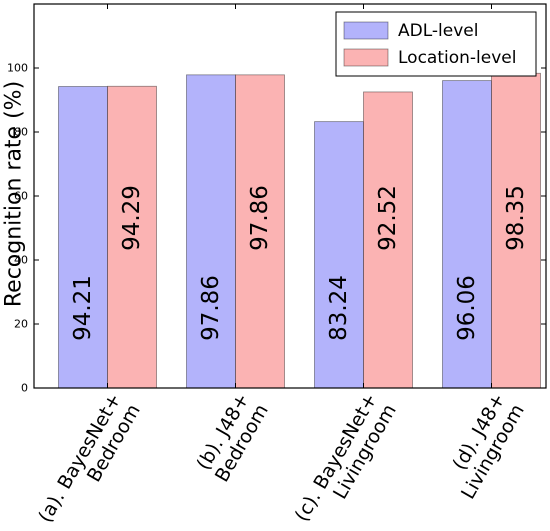 Image resolution: width=550 pixels, height=531 pixels. What do you see at coordinates (21, 132) in the screenshot?
I see `y-tick-label: 80` at bounding box center [21, 132].